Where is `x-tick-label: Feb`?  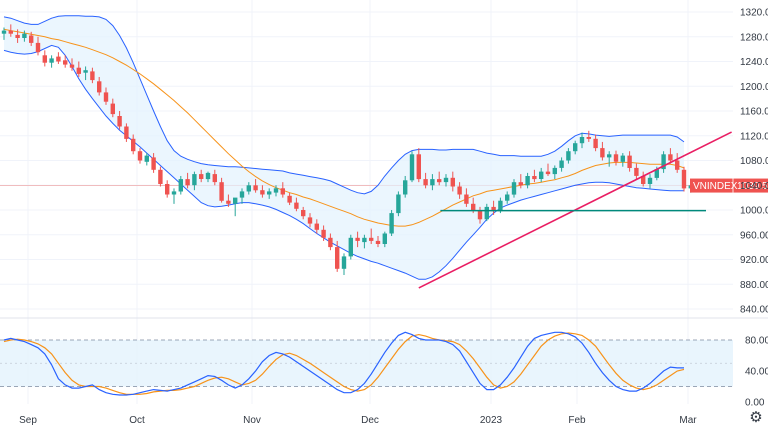
x-tick-label: Feb is located at coordinates (577, 420).